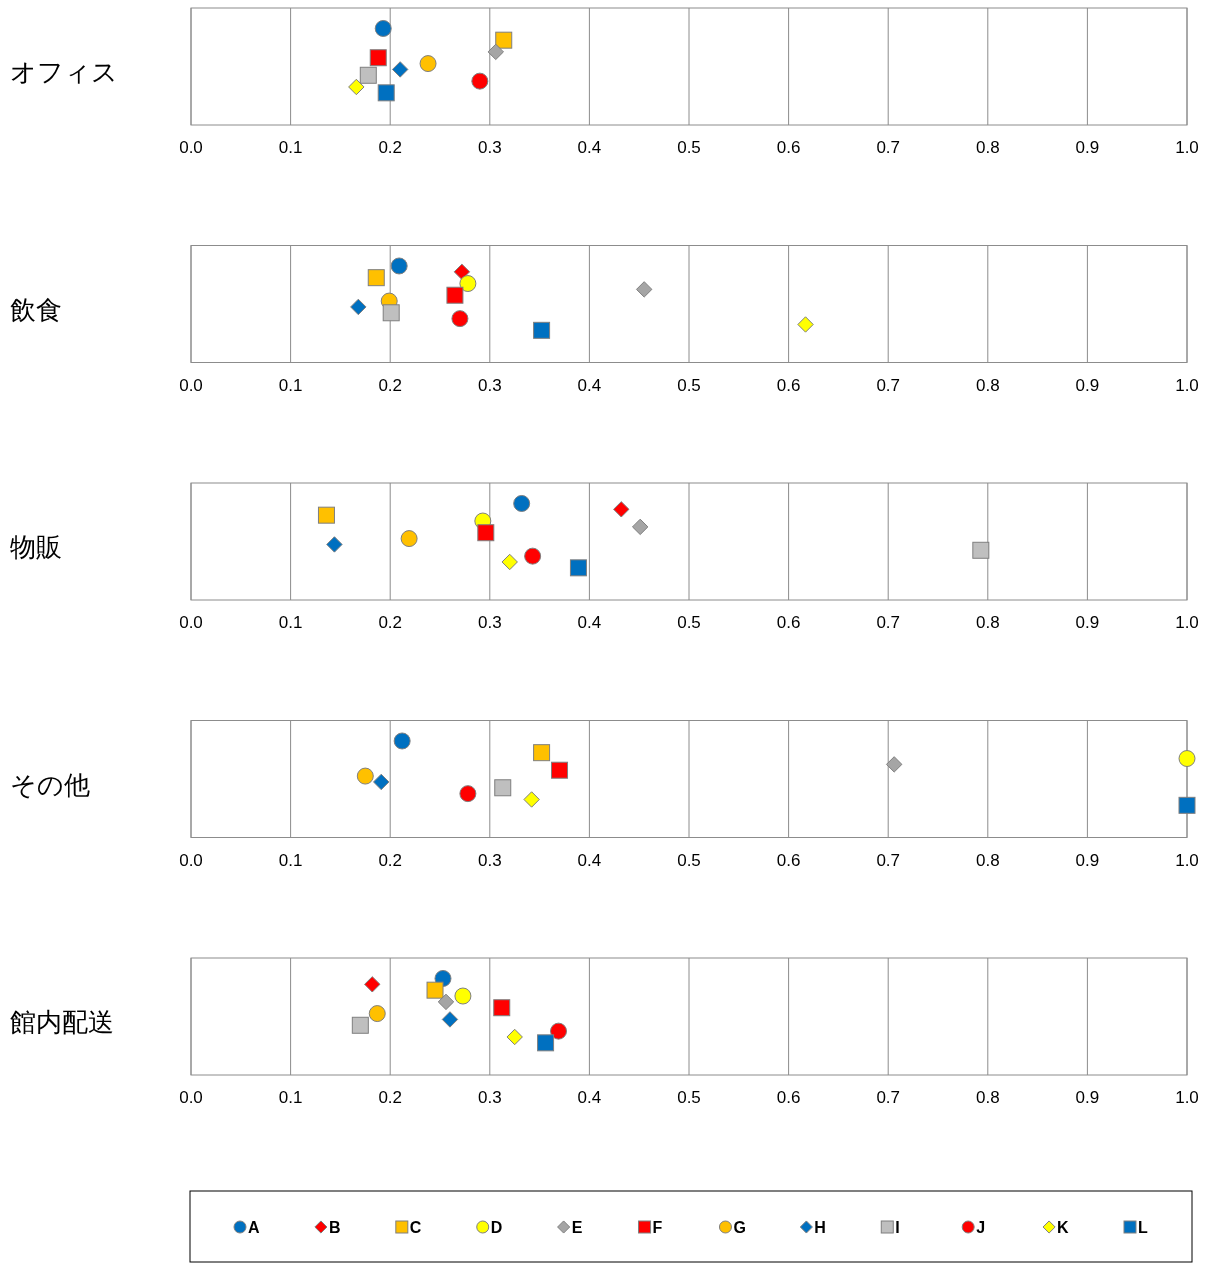  I want to click on text: 館内配送, so click(62, 1022).